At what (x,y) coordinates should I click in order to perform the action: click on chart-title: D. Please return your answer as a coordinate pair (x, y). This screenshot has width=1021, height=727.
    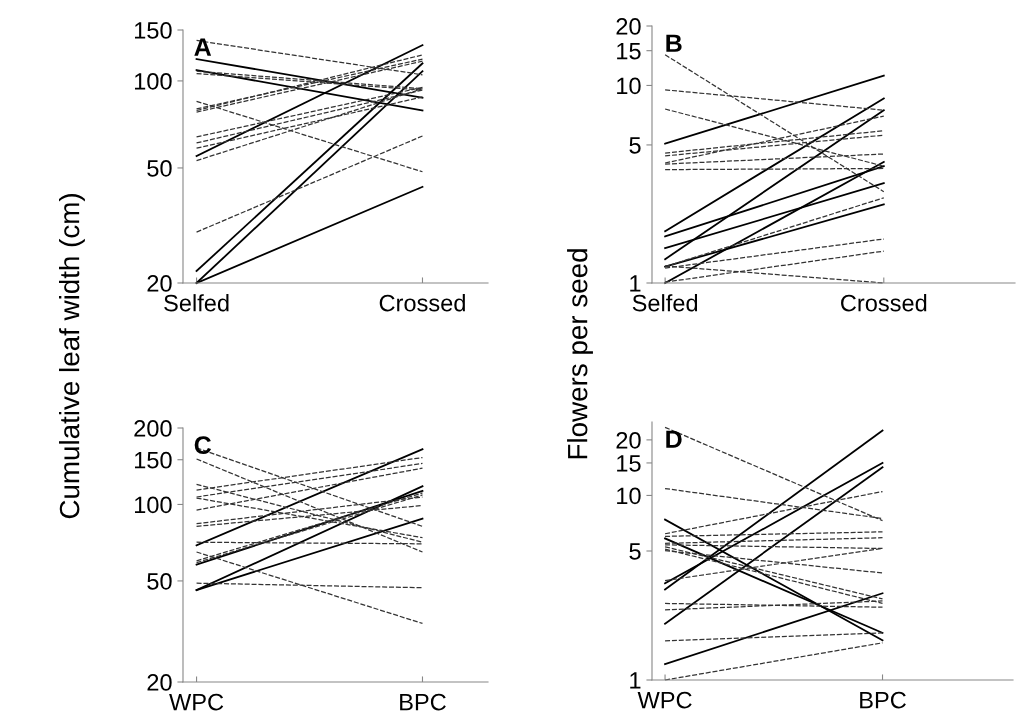
    Looking at the image, I should click on (674, 439).